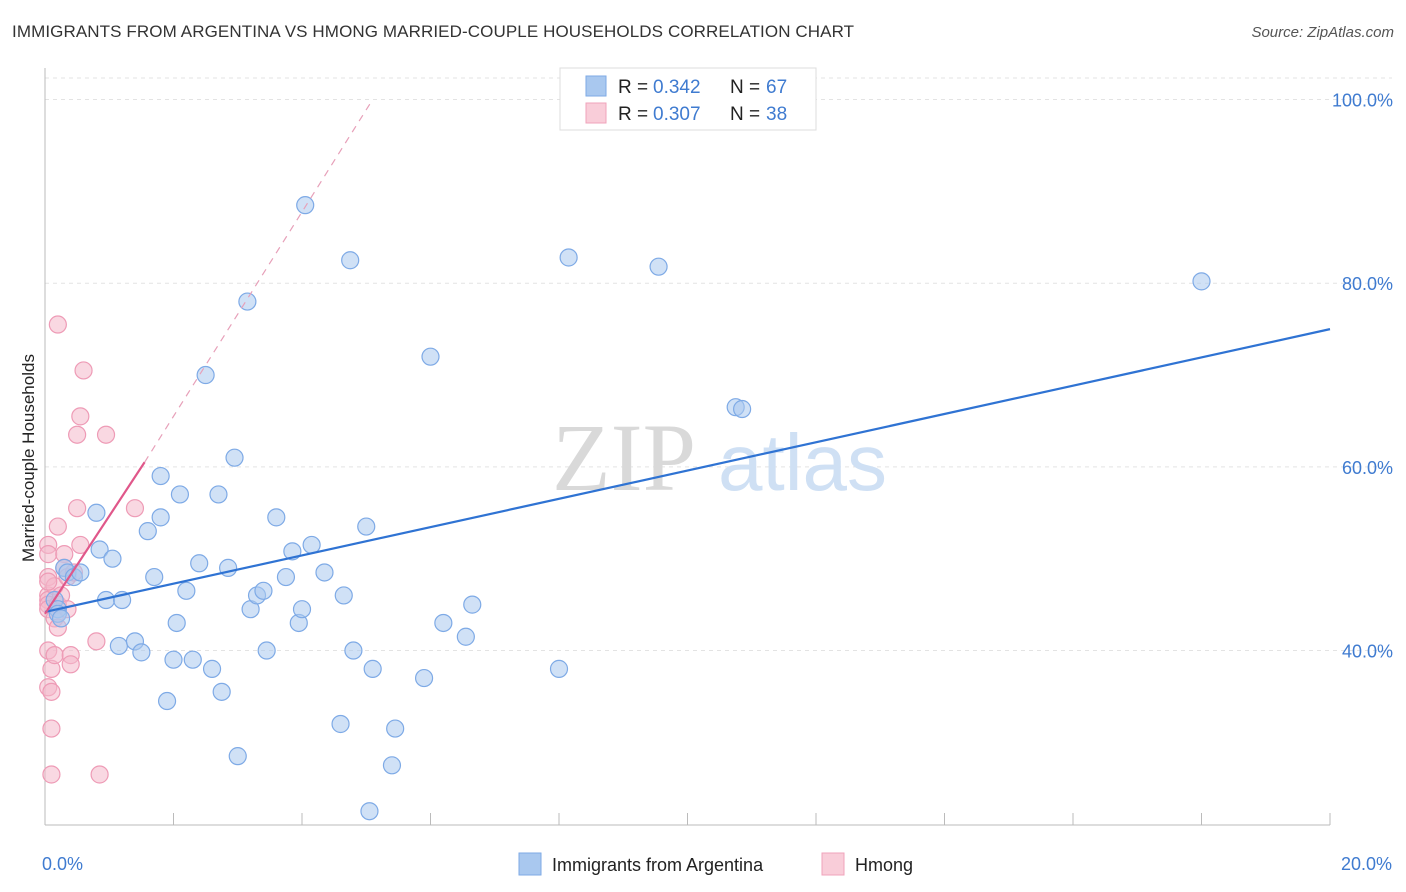 This screenshot has height=892, width=1406. I want to click on y-tick-labels: 40.0% 60.0% 80.0% 100.0%, so click(1362, 376).